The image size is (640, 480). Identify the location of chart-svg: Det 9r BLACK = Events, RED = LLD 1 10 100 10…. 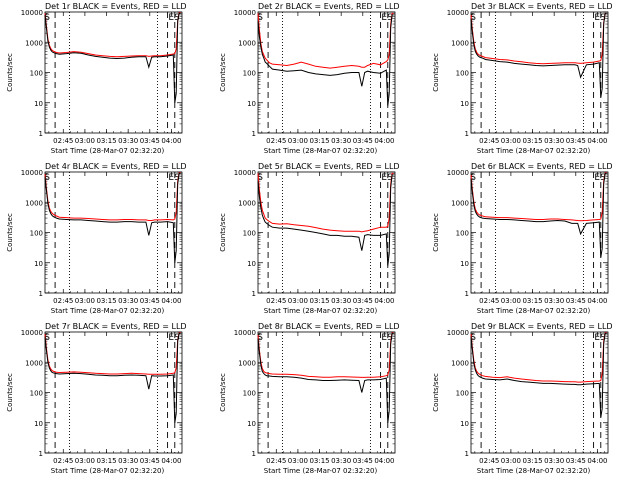
(522, 398).